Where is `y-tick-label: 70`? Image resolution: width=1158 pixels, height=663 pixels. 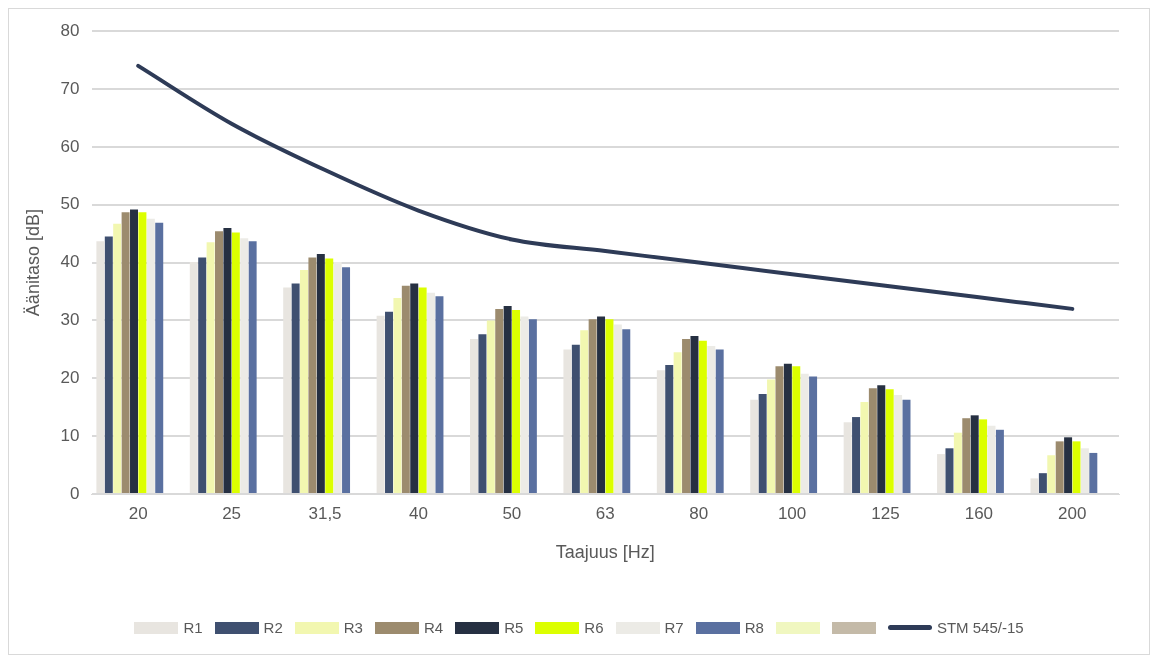 y-tick-label: 70 is located at coordinates (70, 88).